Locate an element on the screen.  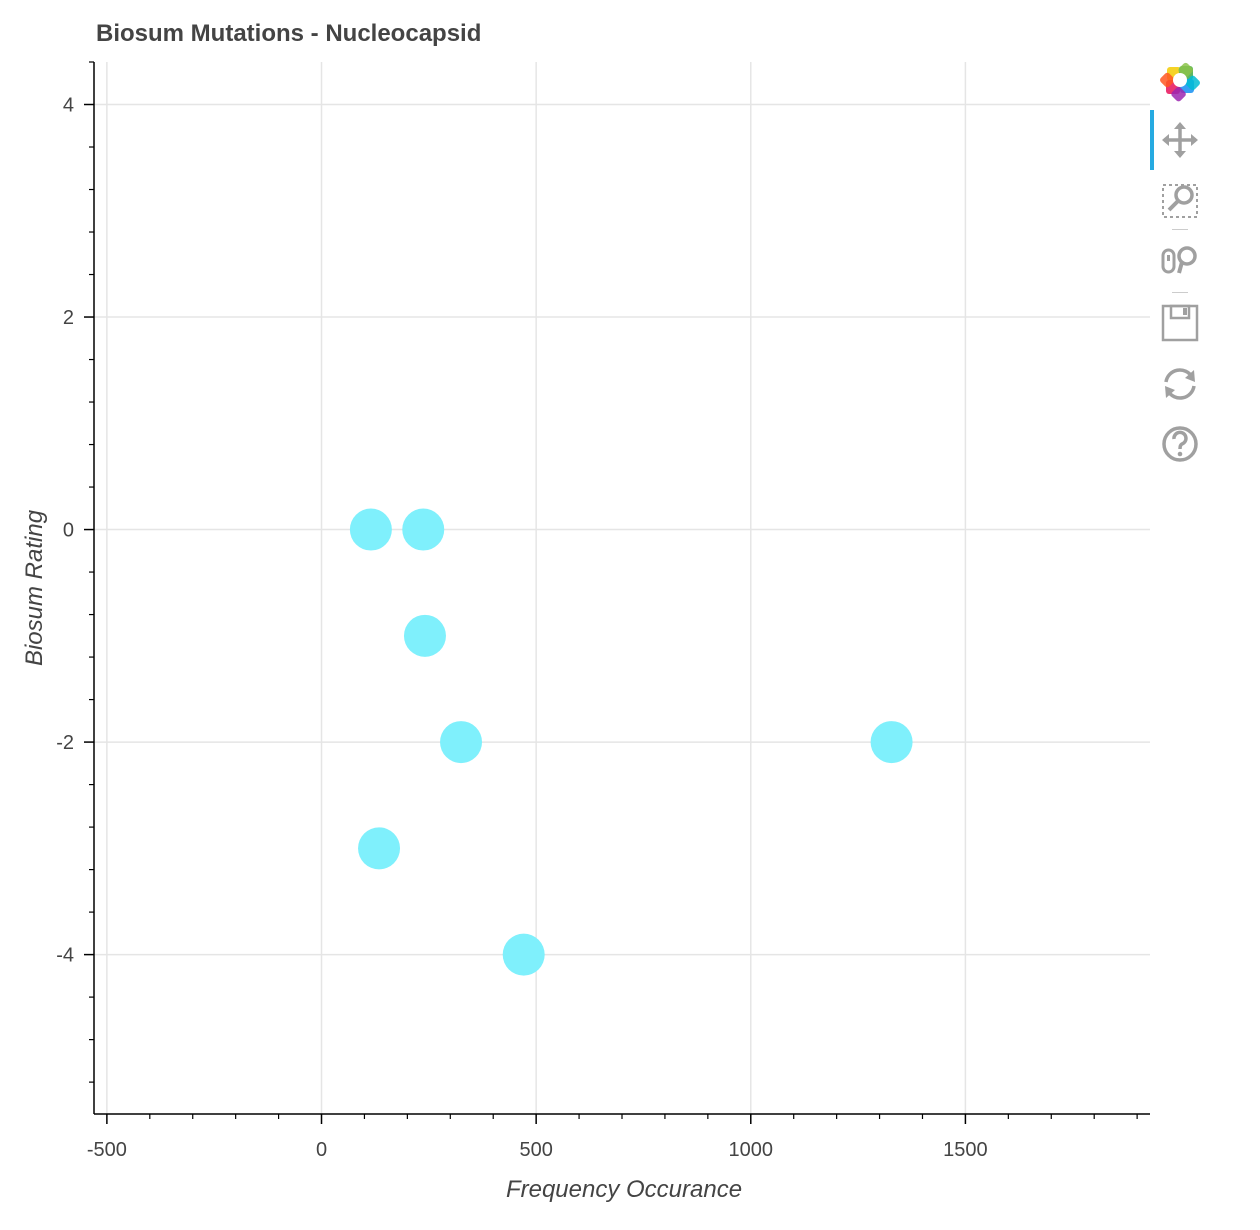
chart-title: Biosum Mutations - Nucleocapsid is located at coordinates (289, 33).